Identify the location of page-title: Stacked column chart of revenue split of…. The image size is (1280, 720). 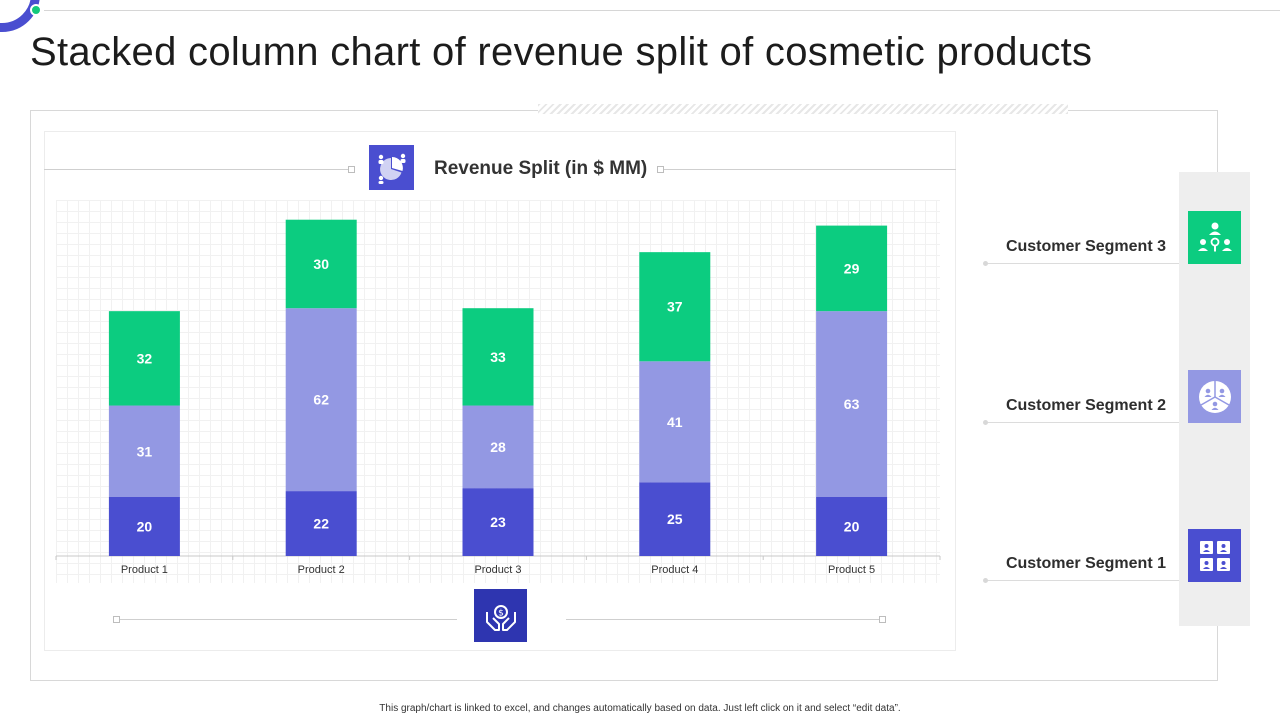
(561, 52).